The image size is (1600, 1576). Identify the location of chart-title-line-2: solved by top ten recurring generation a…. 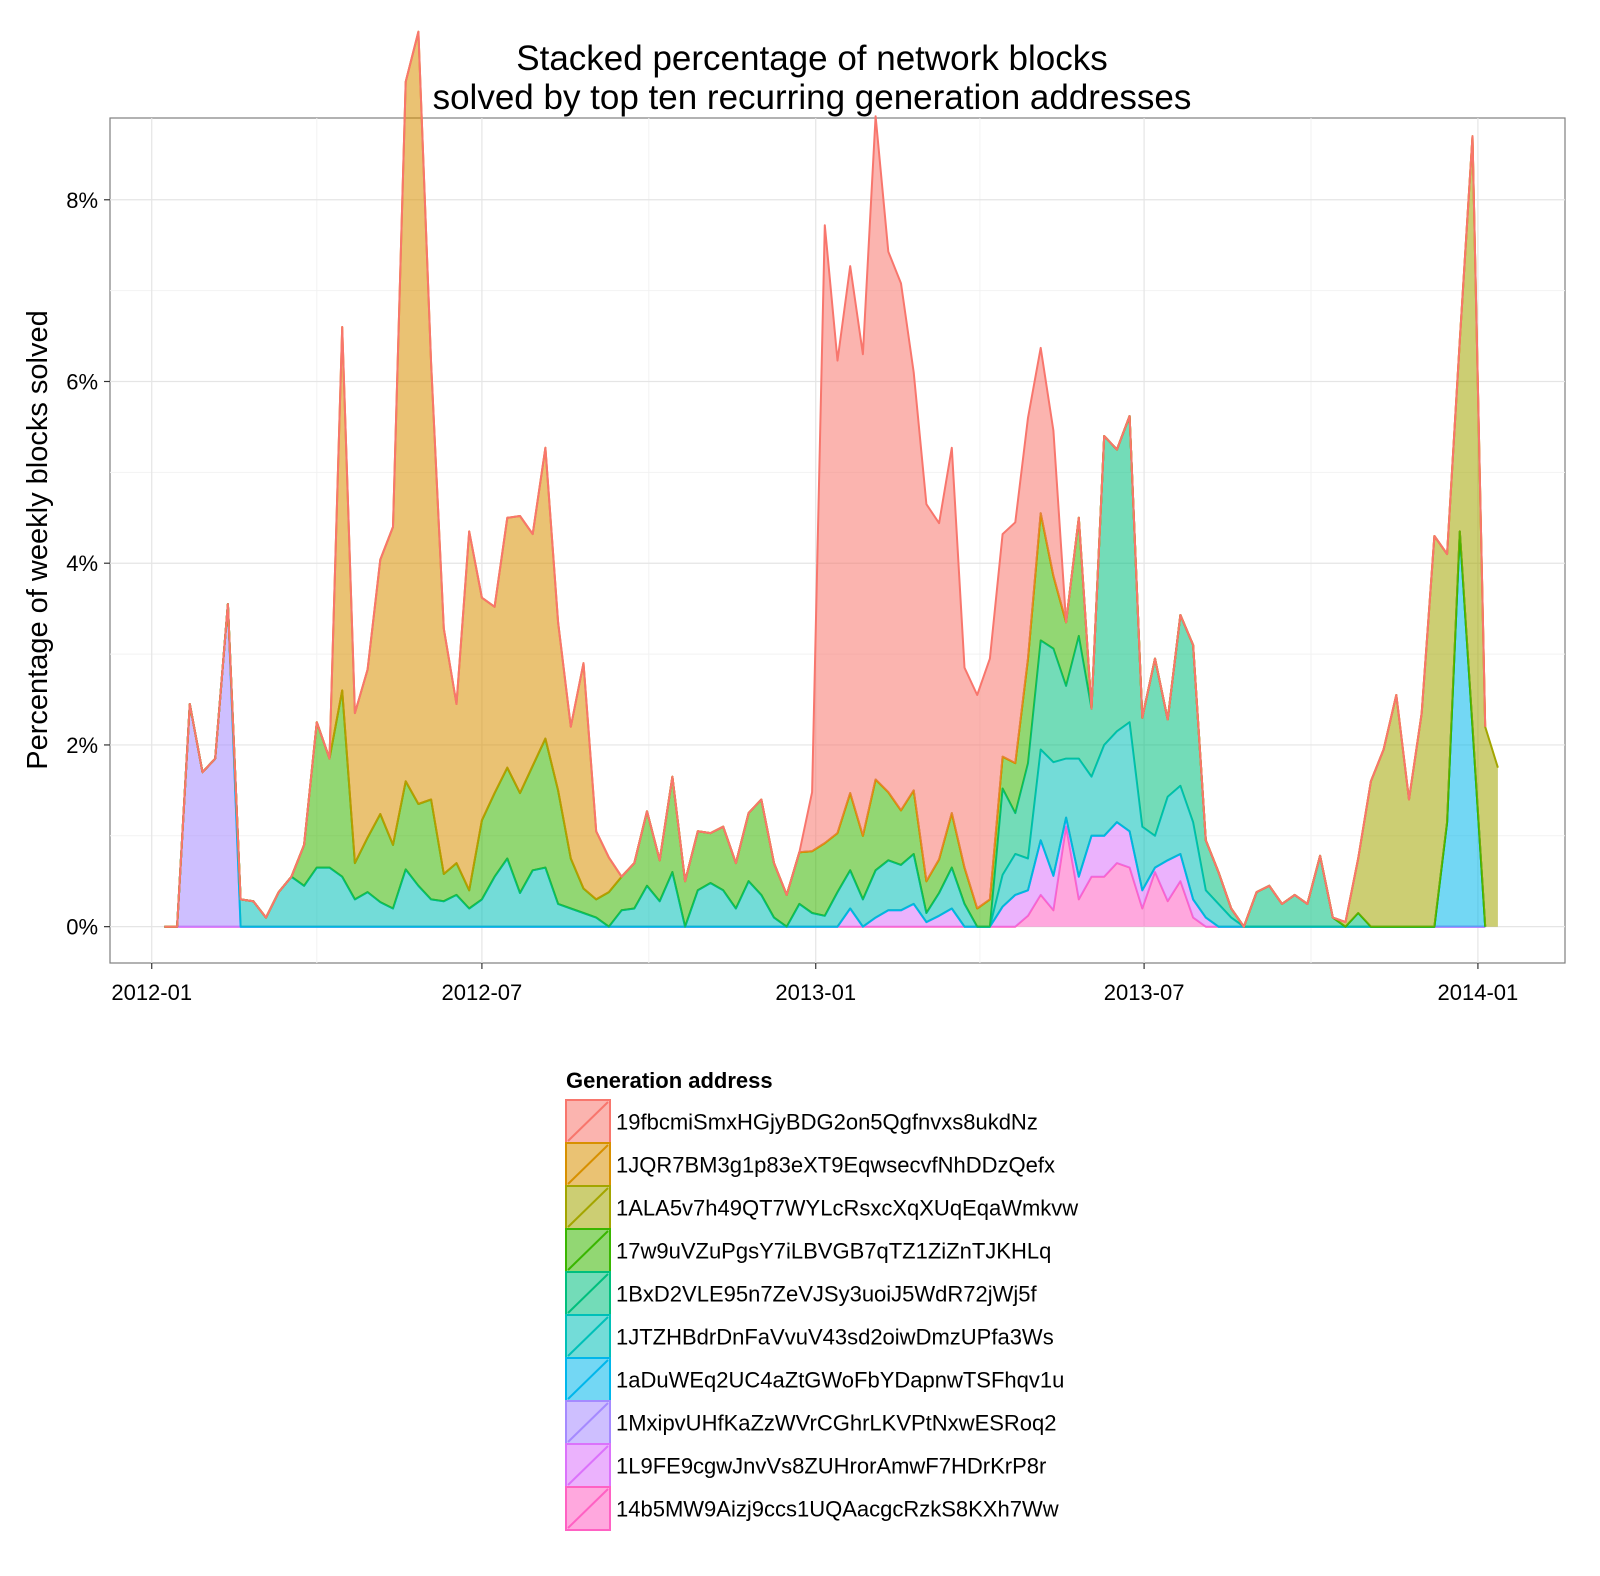
(812, 97).